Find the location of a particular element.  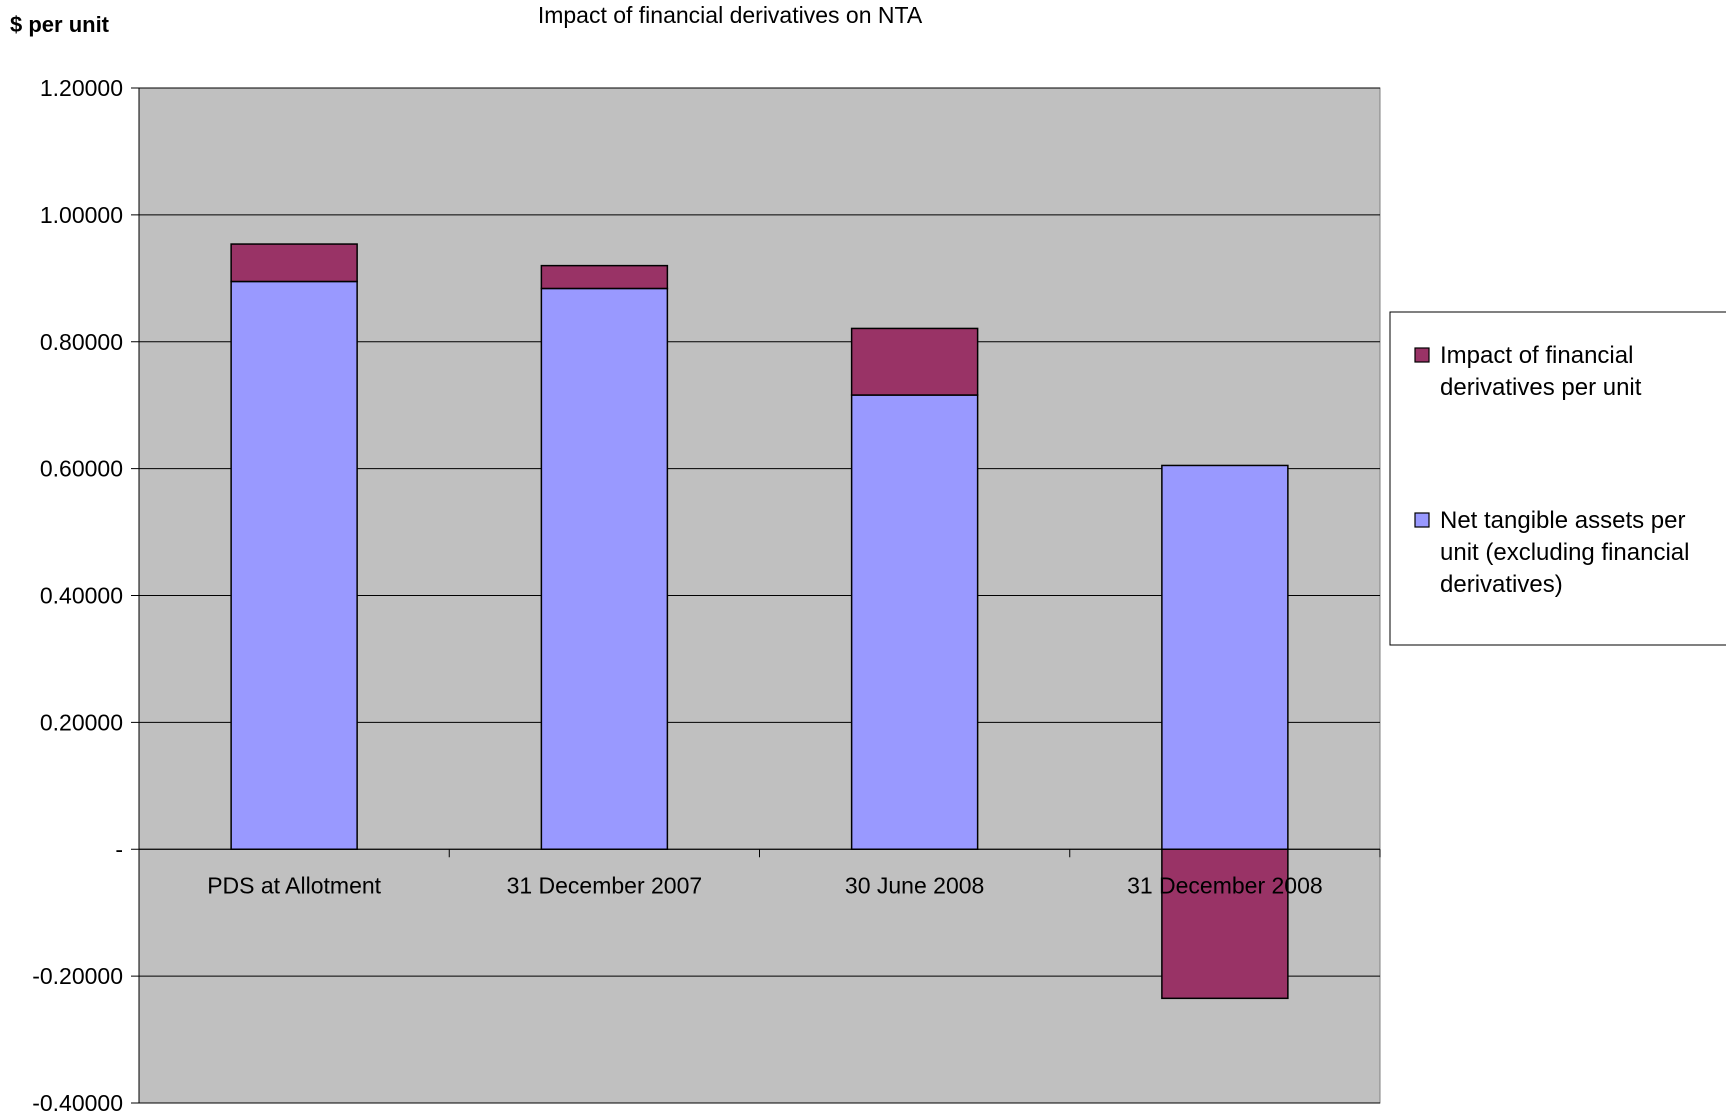

y-tick-label: 0.60000 is located at coordinates (81, 469).